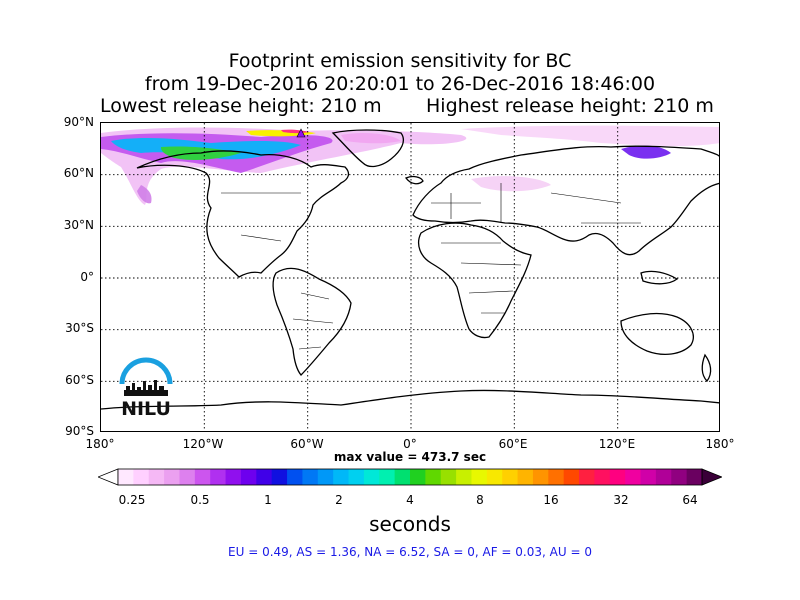 The height and width of the screenshot is (600, 800). I want to click on colorbar-extend-min, so click(108, 477).